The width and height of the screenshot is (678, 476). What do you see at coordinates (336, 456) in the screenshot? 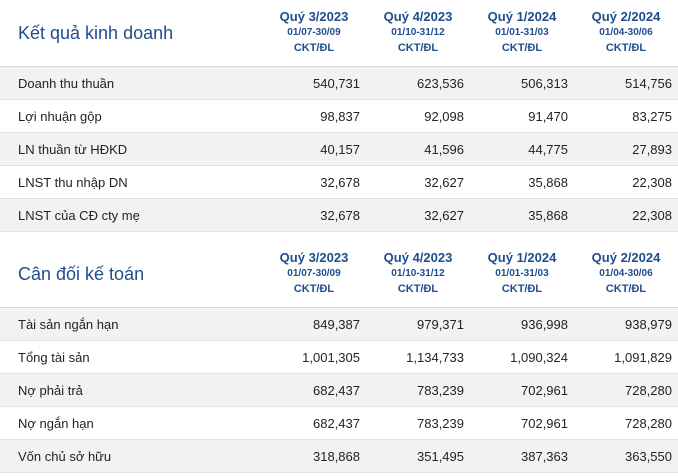
I see `table-cell: 318,868` at bounding box center [336, 456].